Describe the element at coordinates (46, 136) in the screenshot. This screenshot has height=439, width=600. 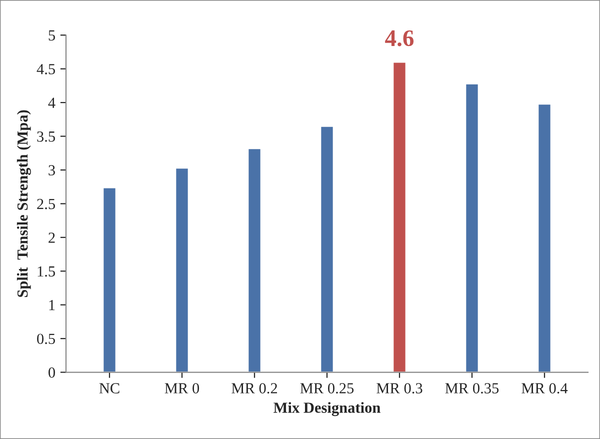
I see `y-tick-label: 3.5` at that location.